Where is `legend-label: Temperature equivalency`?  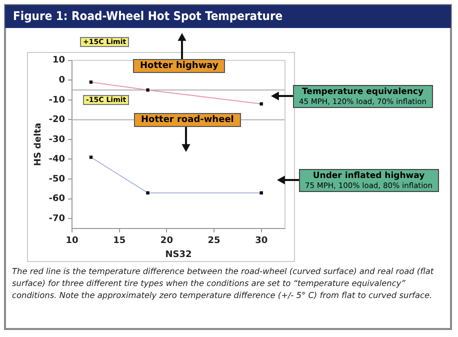 legend-label: Temperature equivalency is located at coordinates (363, 92).